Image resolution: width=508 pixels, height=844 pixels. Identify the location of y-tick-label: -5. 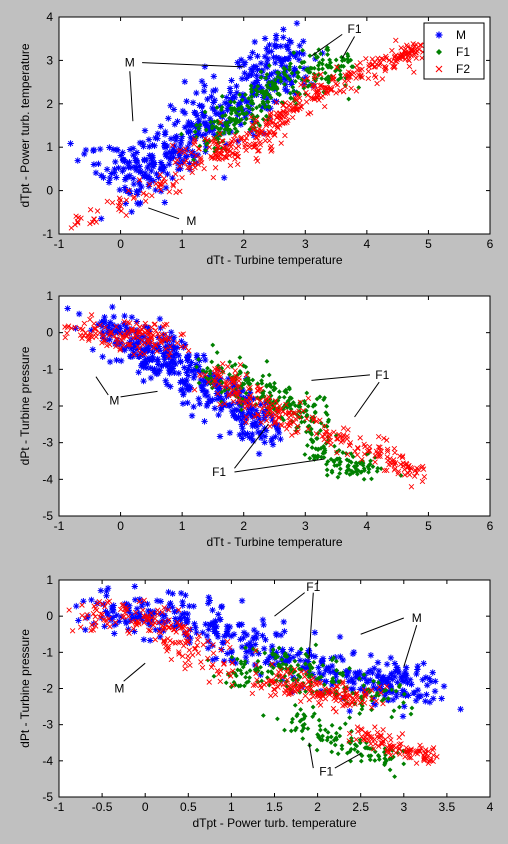
(47, 516).